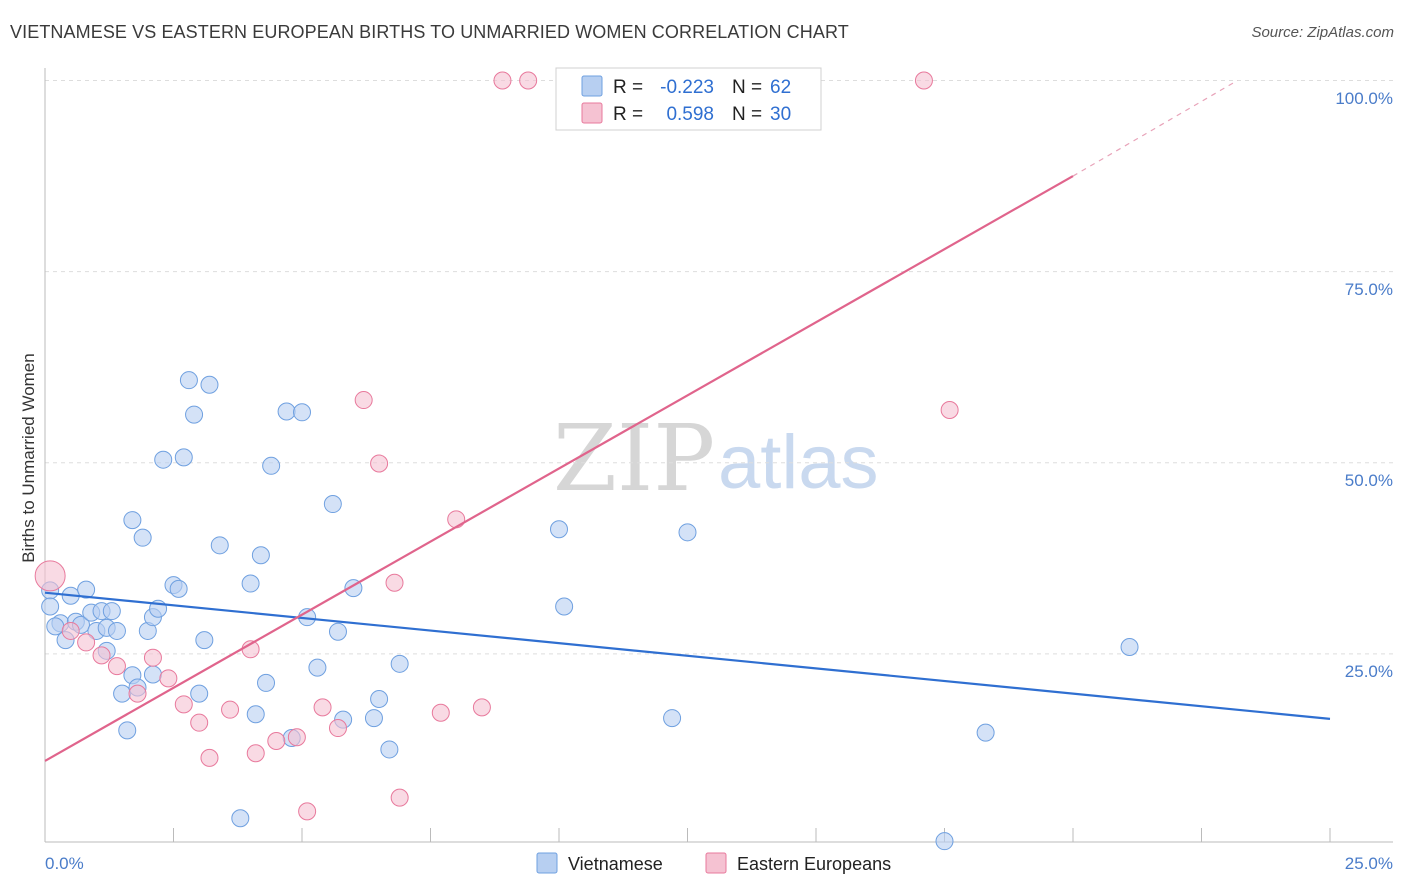 The height and width of the screenshot is (892, 1406). What do you see at coordinates (1369, 863) in the screenshot?
I see `x-tick-label: 25.0%` at bounding box center [1369, 863].